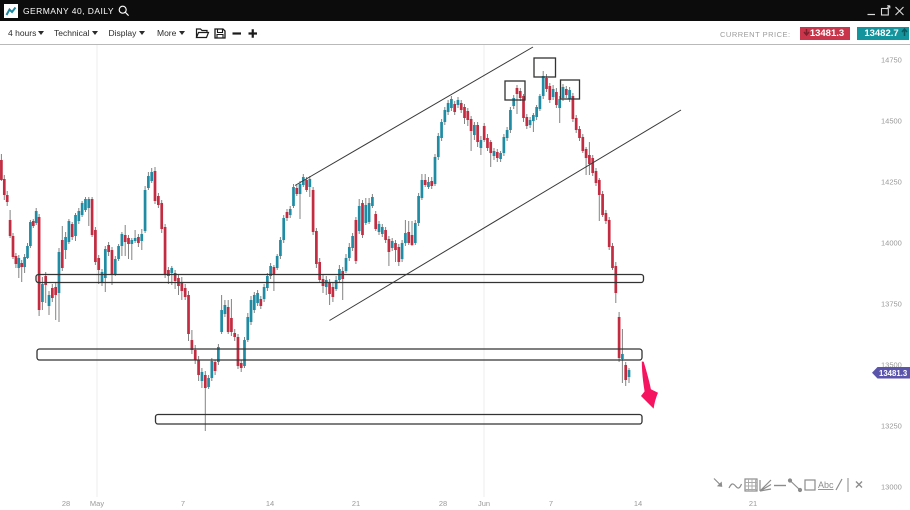 The width and height of the screenshot is (910, 510). Describe the element at coordinates (893, 373) in the screenshot. I see `svg-text: 13481.3` at that location.